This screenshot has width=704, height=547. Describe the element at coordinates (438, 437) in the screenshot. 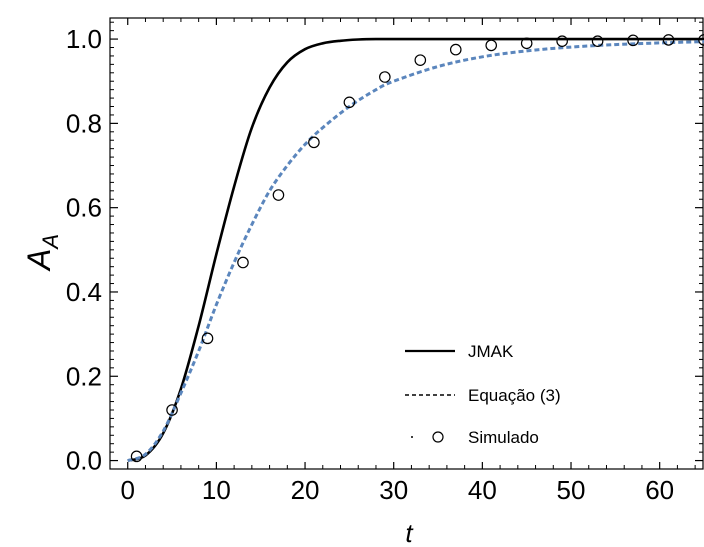

I see `legend-swatch-simulado` at that location.